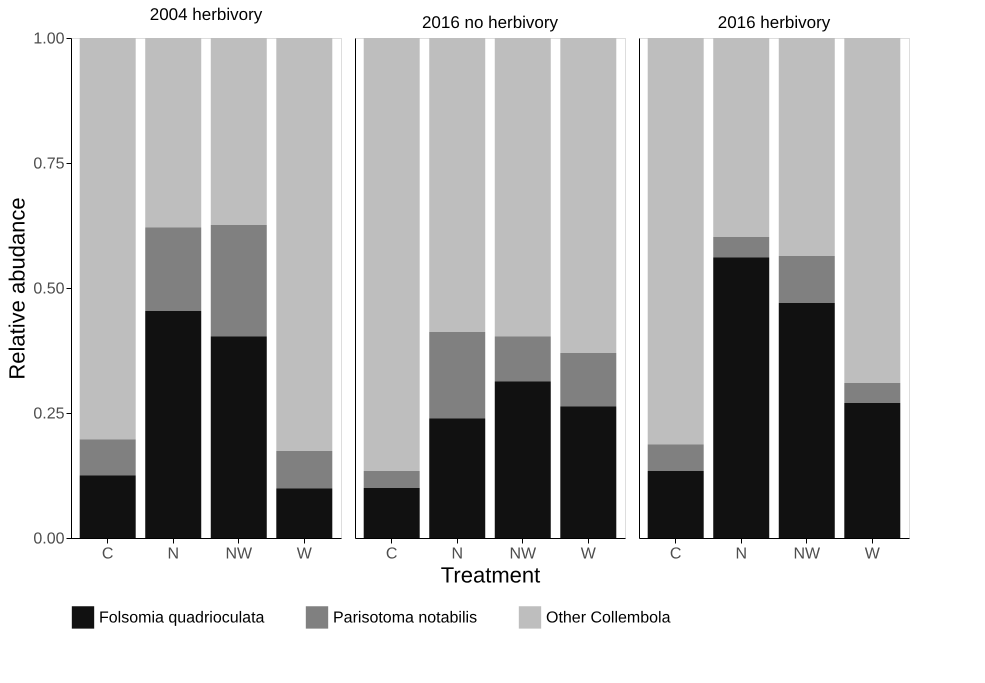  Describe the element at coordinates (774, 22) in the screenshot. I see `chart-title: 2016 herbivory` at that location.